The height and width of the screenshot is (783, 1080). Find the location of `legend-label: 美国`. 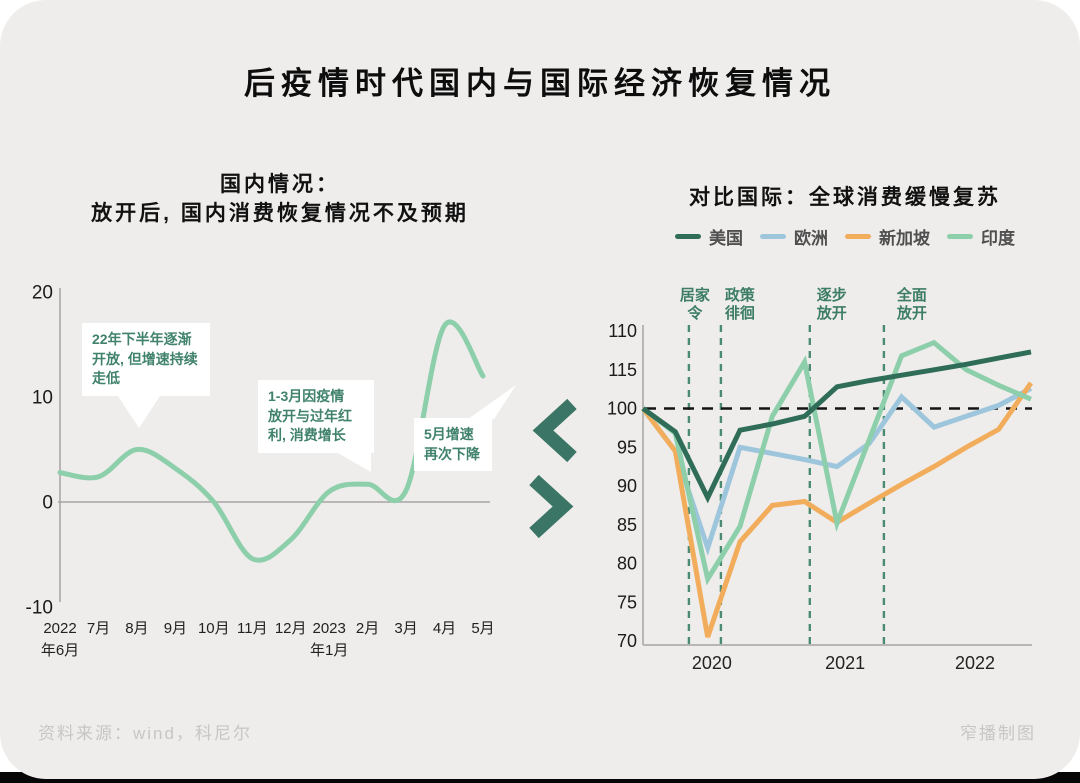

legend-label: 美国 is located at coordinates (726, 238).